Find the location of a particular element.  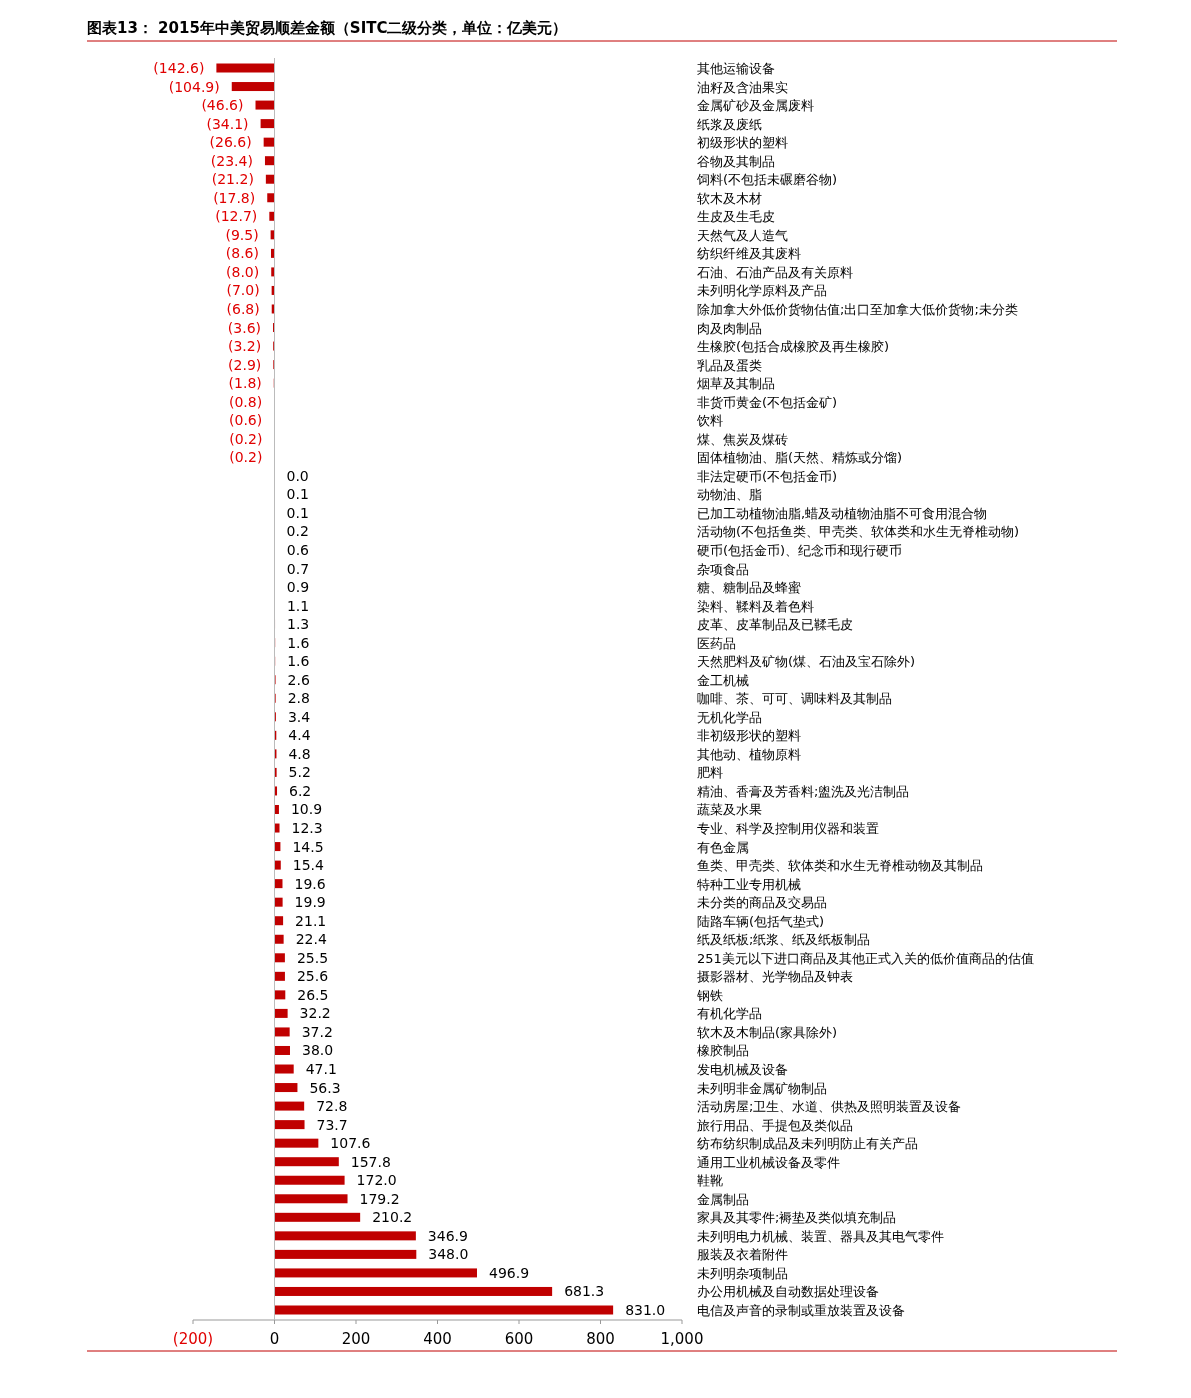

data-label: (3.2) is located at coordinates (244, 346).